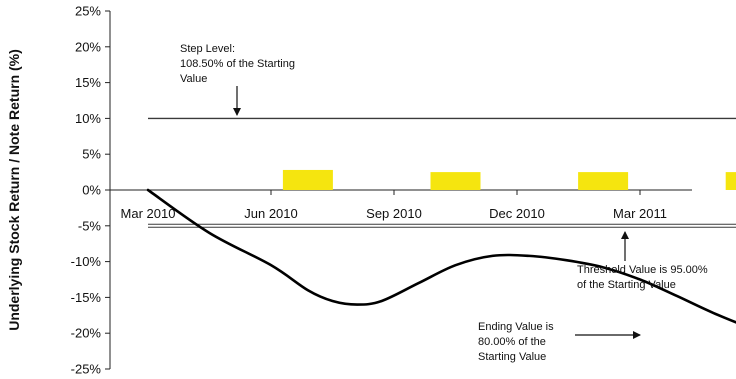 The width and height of the screenshot is (736, 379). I want to click on y-tick-label: 5%, so click(91, 154).